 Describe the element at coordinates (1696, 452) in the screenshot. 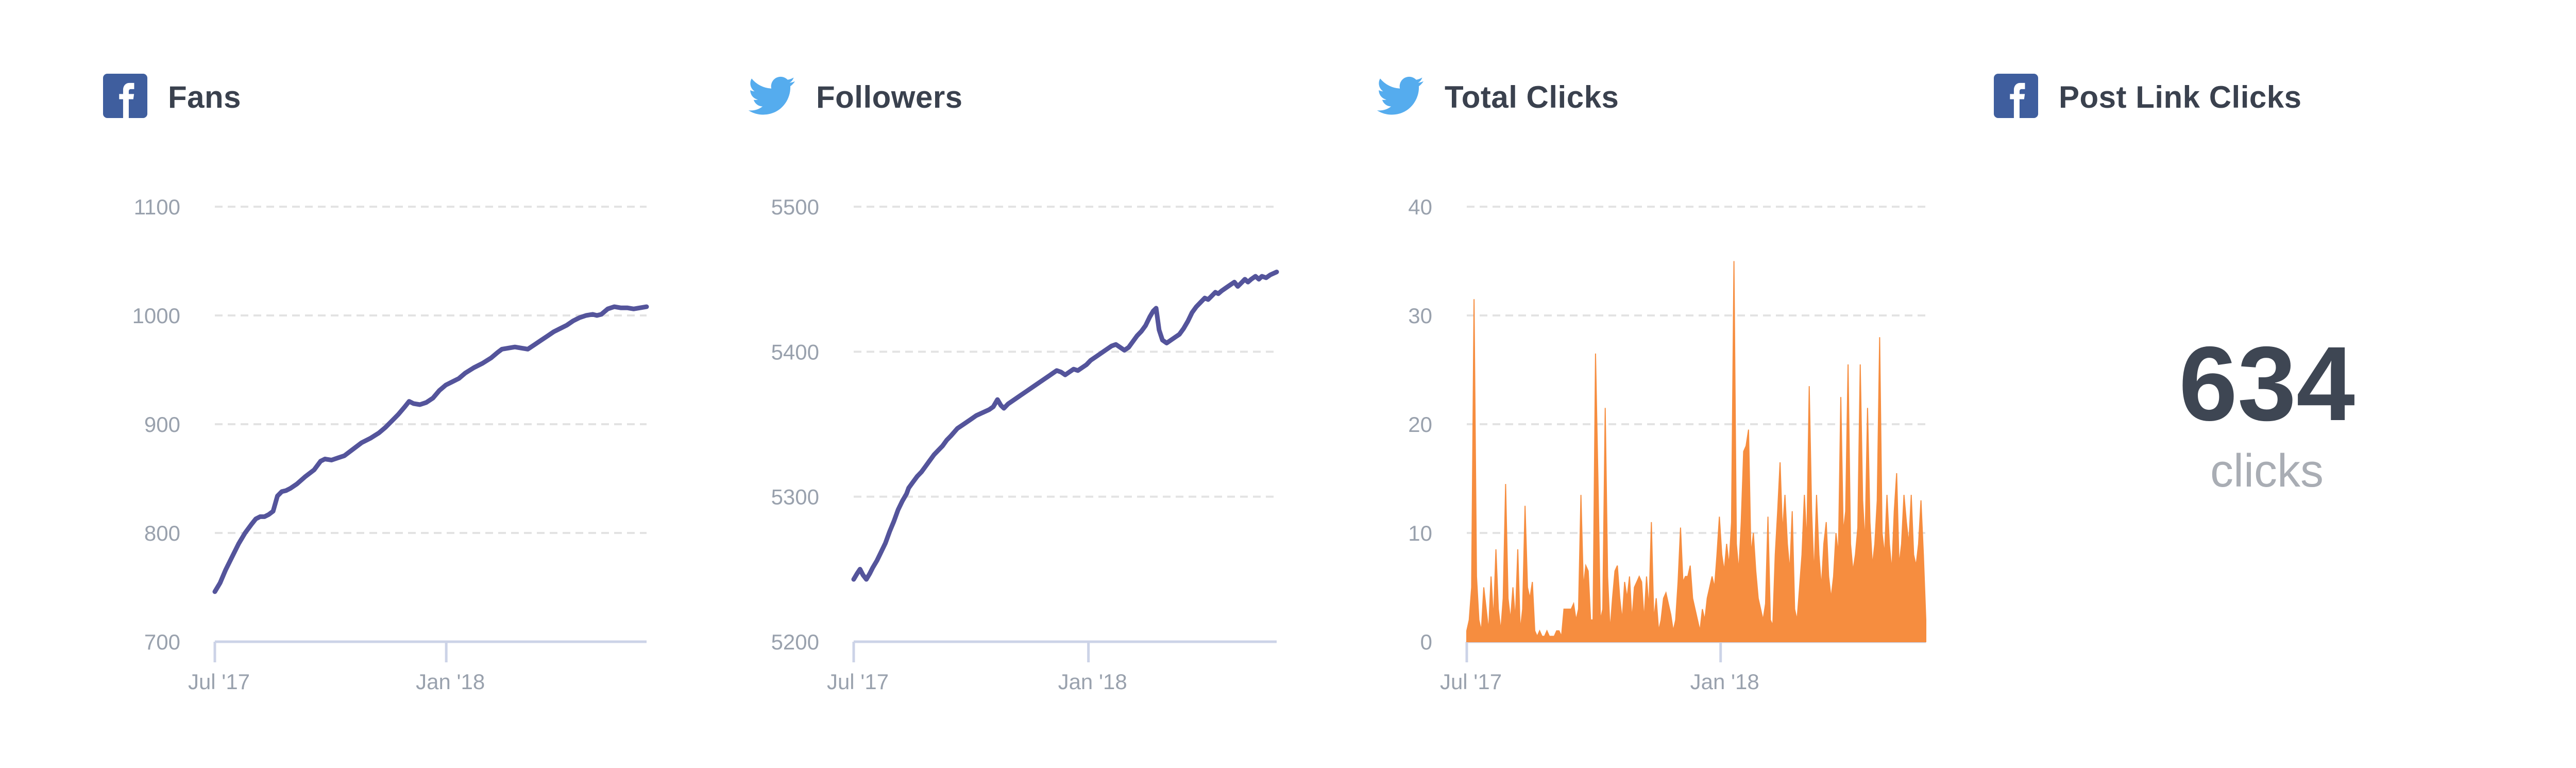

I see `total_clicks-area-series` at that location.